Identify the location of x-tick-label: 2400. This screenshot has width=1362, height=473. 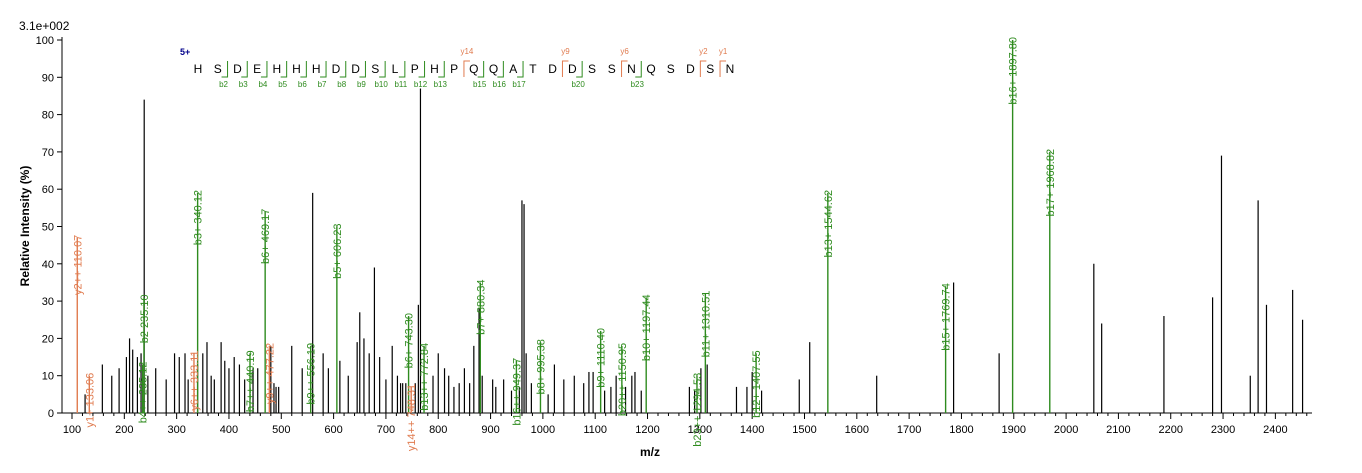
(1275, 430).